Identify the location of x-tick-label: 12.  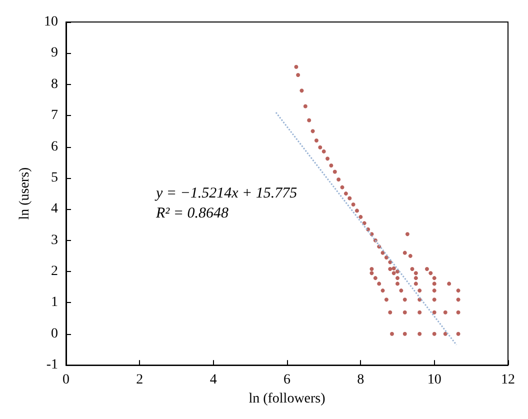
(508, 380).